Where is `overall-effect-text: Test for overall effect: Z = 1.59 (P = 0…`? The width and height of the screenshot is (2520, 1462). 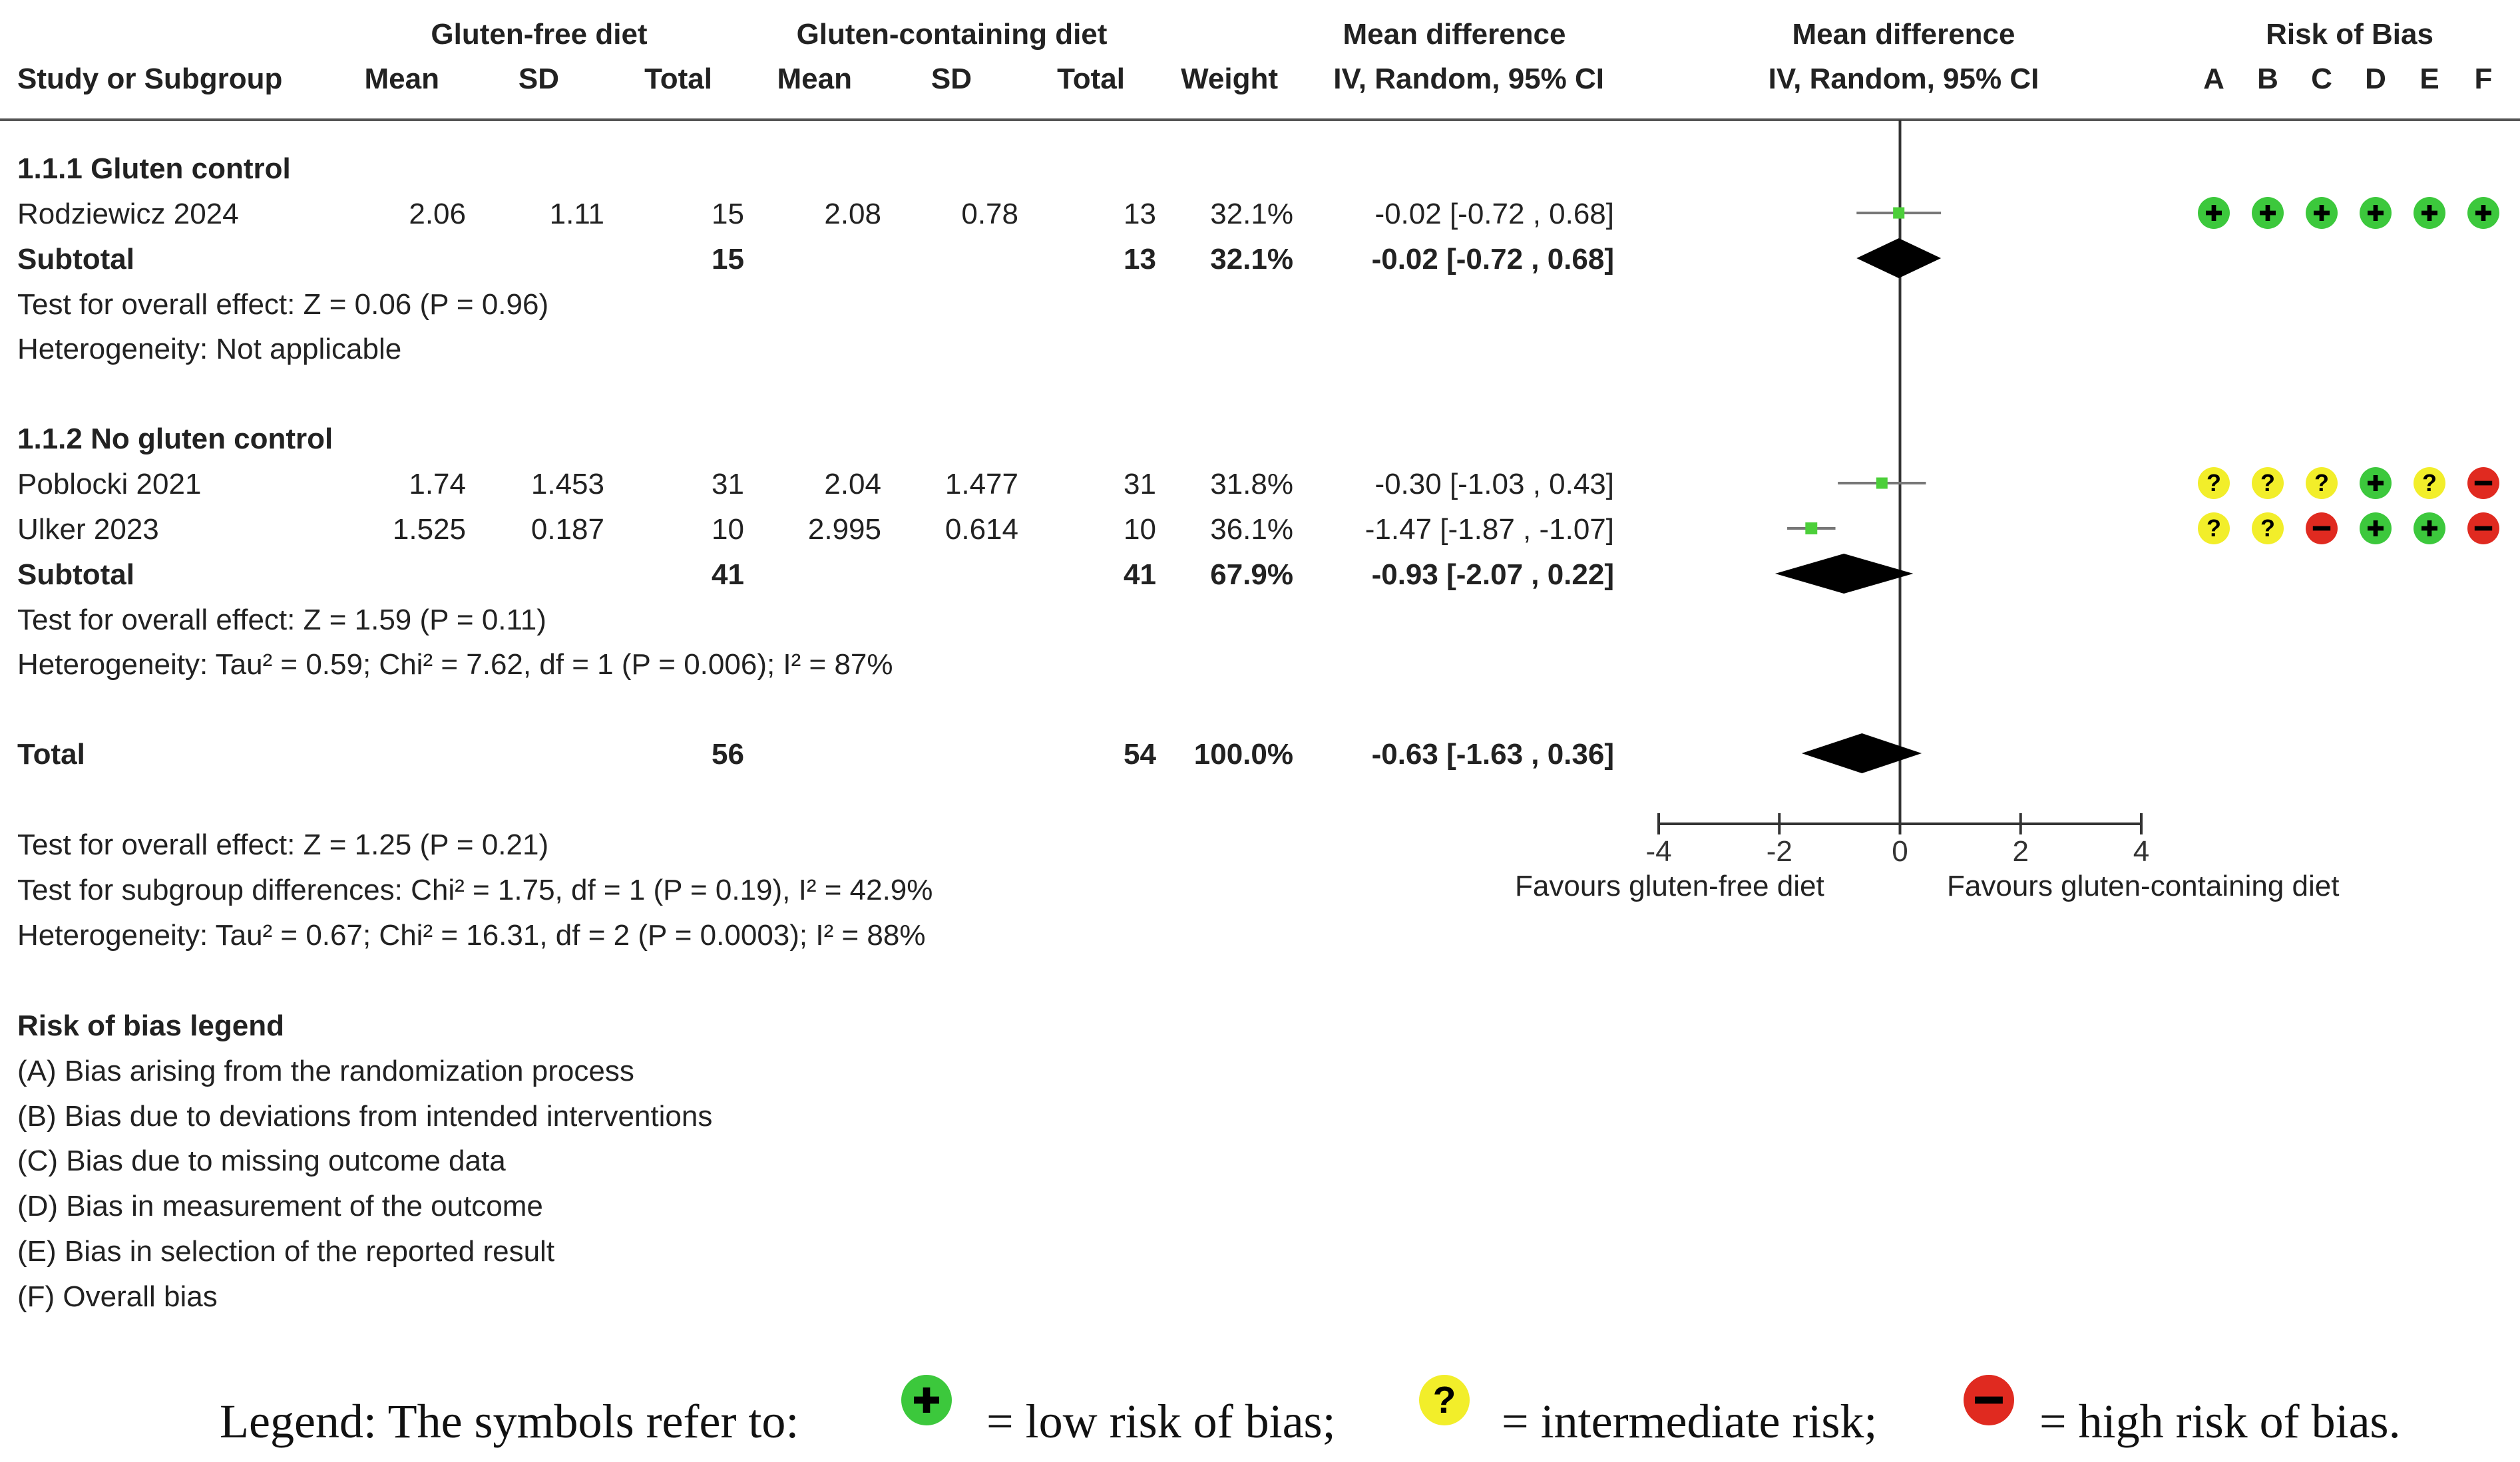 overall-effect-text: Test for overall effect: Z = 1.59 (P = 0… is located at coordinates (281, 620).